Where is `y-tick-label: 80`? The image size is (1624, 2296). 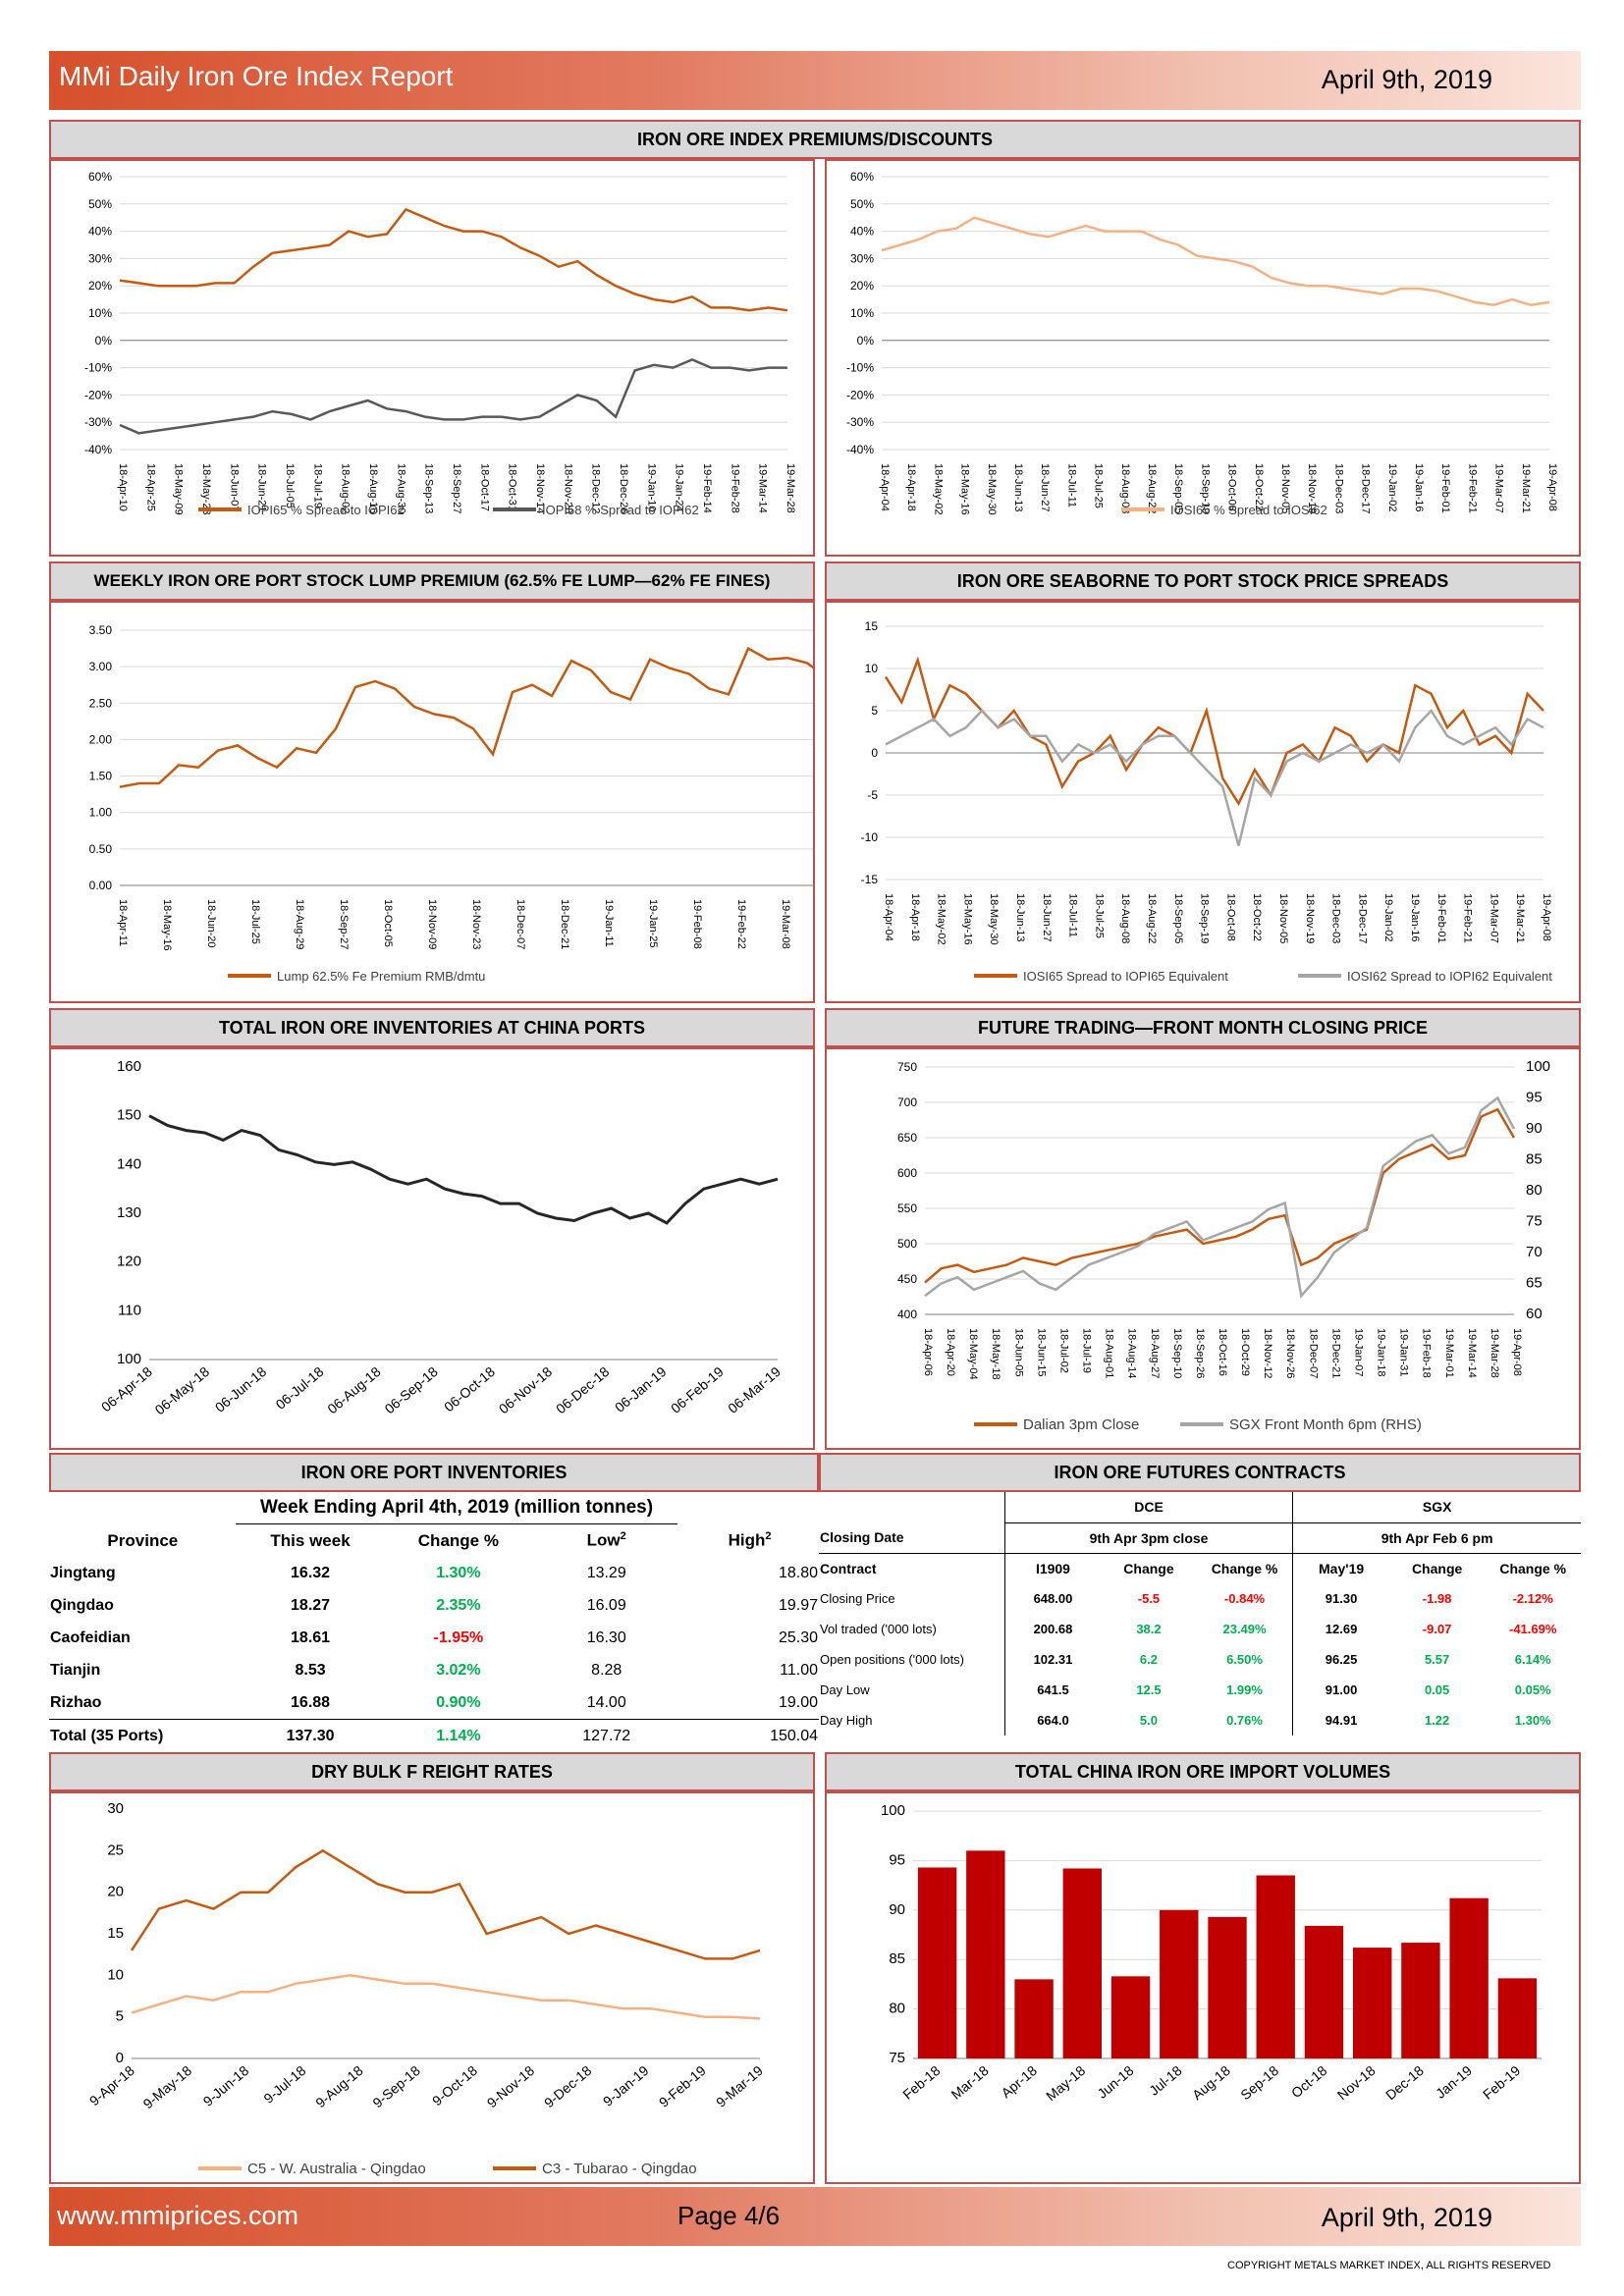 y-tick-label: 80 is located at coordinates (897, 2009).